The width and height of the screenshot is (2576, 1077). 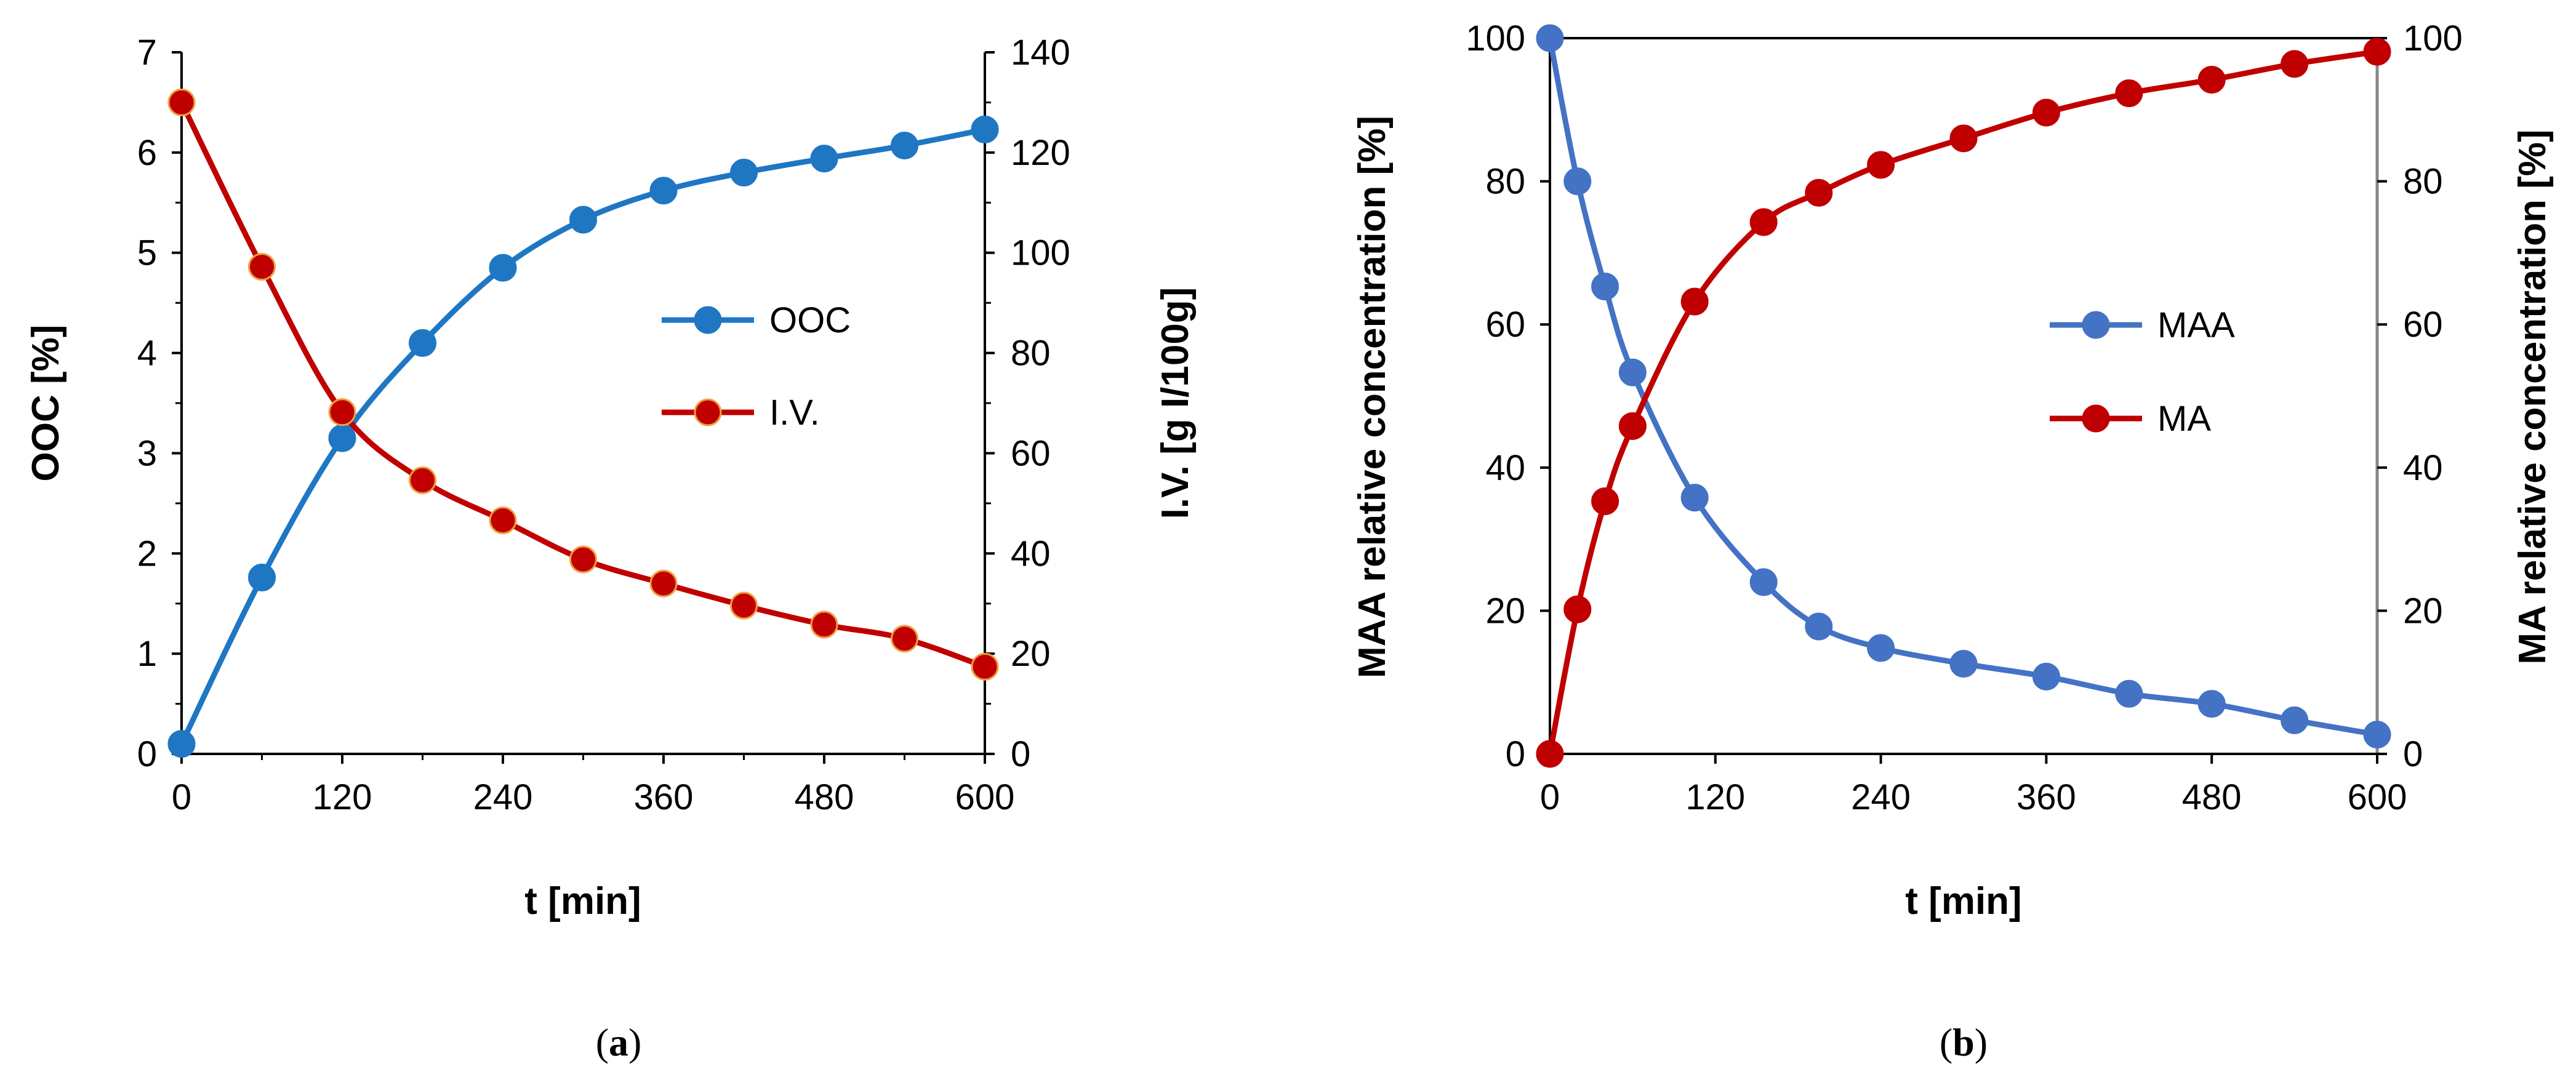 What do you see at coordinates (181, 797) in the screenshot?
I see `chart-a-xtick-label: 0` at bounding box center [181, 797].